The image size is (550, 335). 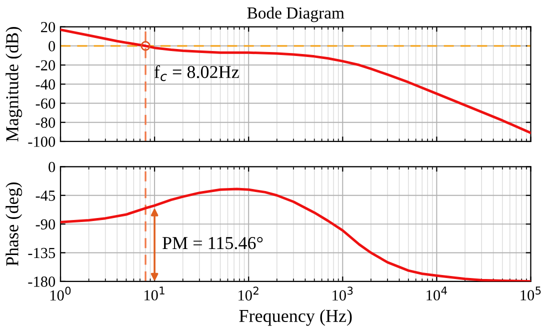 What do you see at coordinates (14, 84) in the screenshot?
I see `y-axis-title: Magnitude (dB)` at bounding box center [14, 84].